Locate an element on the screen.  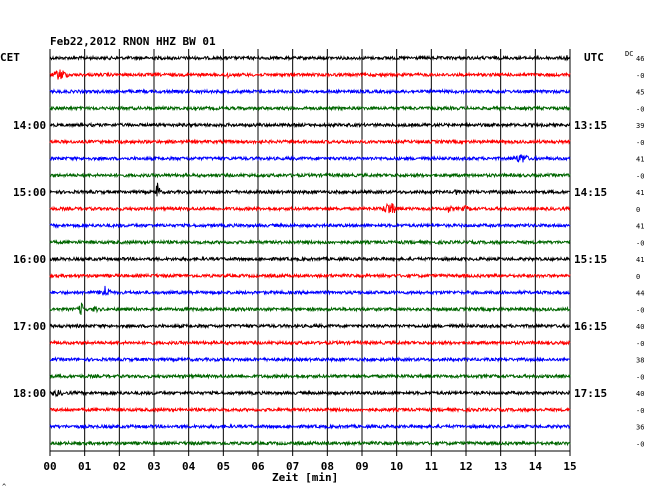
x-tick-label: 02 is located at coordinates (119, 466).